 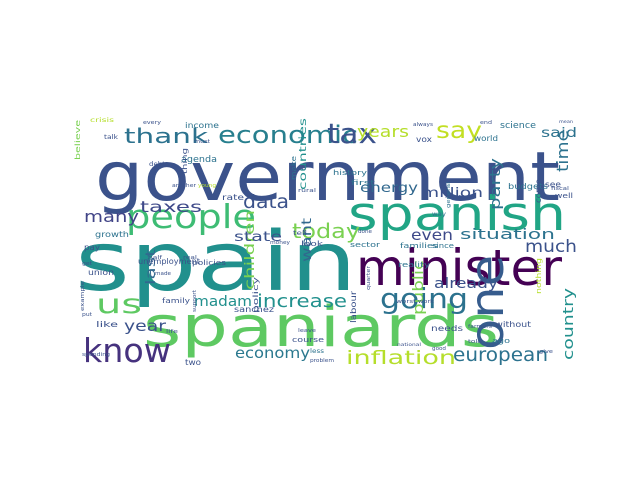 What do you see at coordinates (119, 304) in the screenshot?
I see `word-us: us` at bounding box center [119, 304].